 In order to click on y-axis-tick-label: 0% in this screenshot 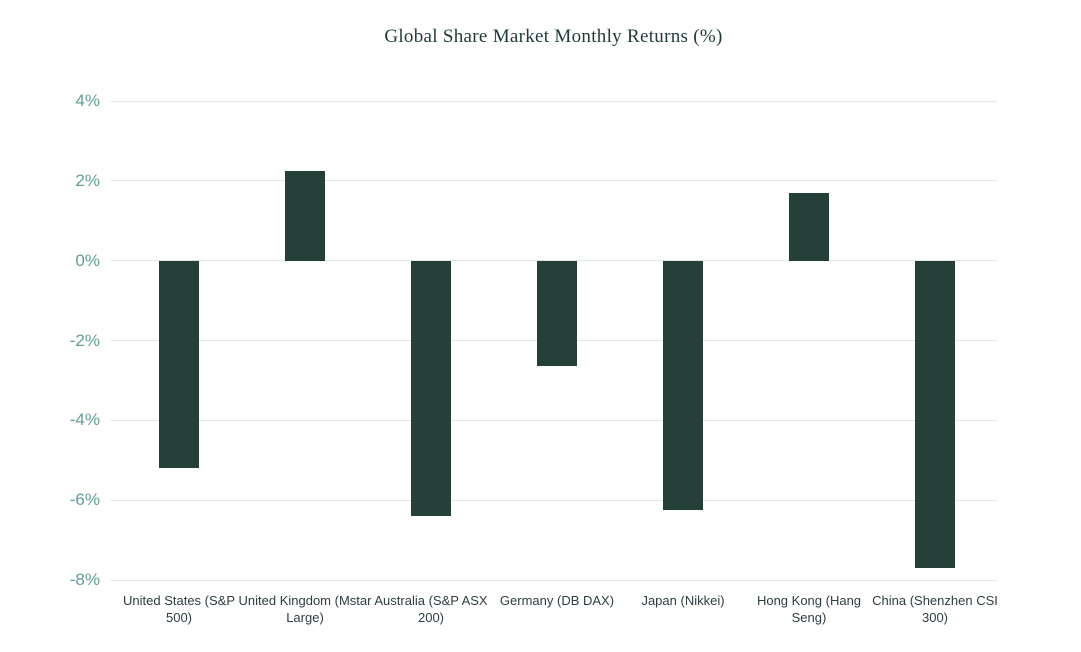, I will do `click(87, 260)`.